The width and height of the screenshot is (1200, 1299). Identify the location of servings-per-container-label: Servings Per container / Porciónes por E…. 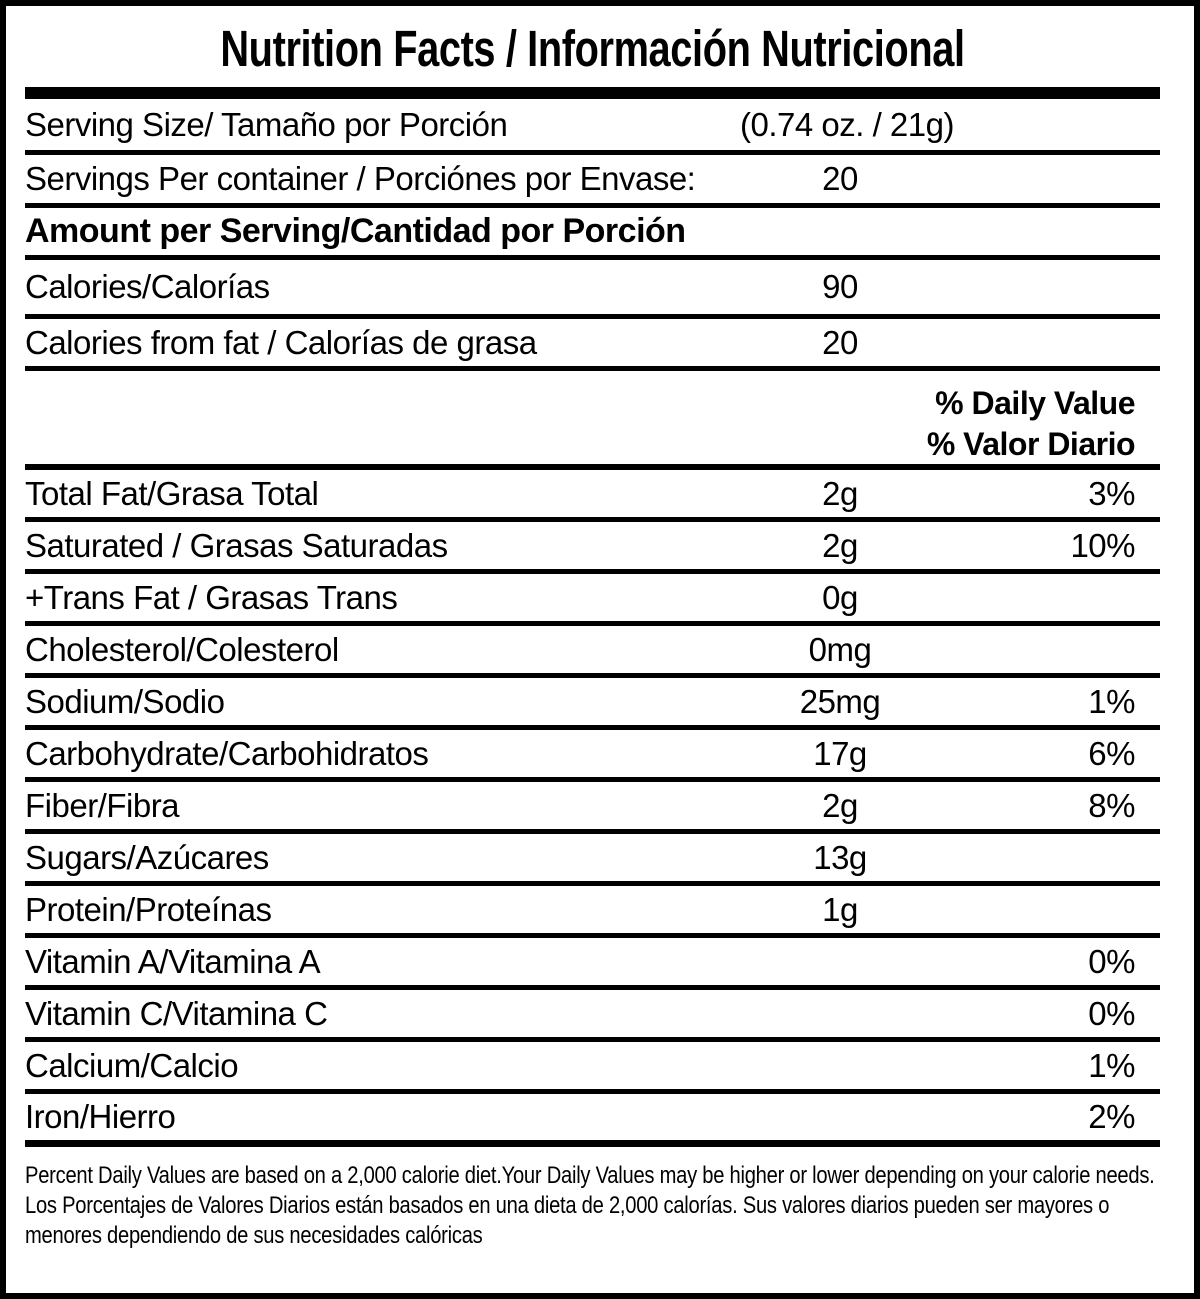
(360, 178).